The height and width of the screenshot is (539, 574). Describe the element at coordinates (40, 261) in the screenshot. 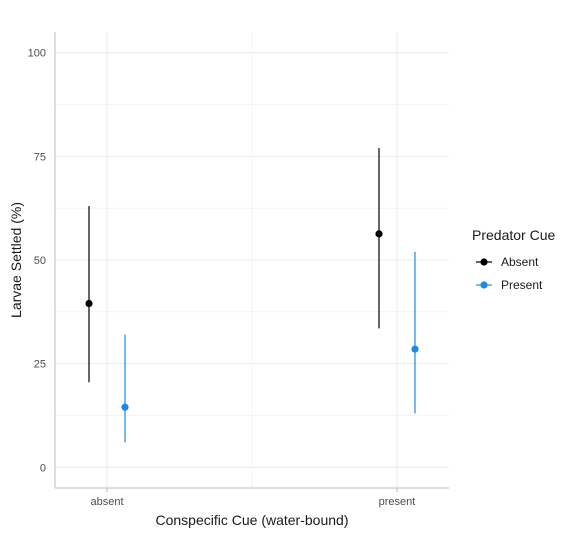

I see `y-tick-label: 50` at that location.